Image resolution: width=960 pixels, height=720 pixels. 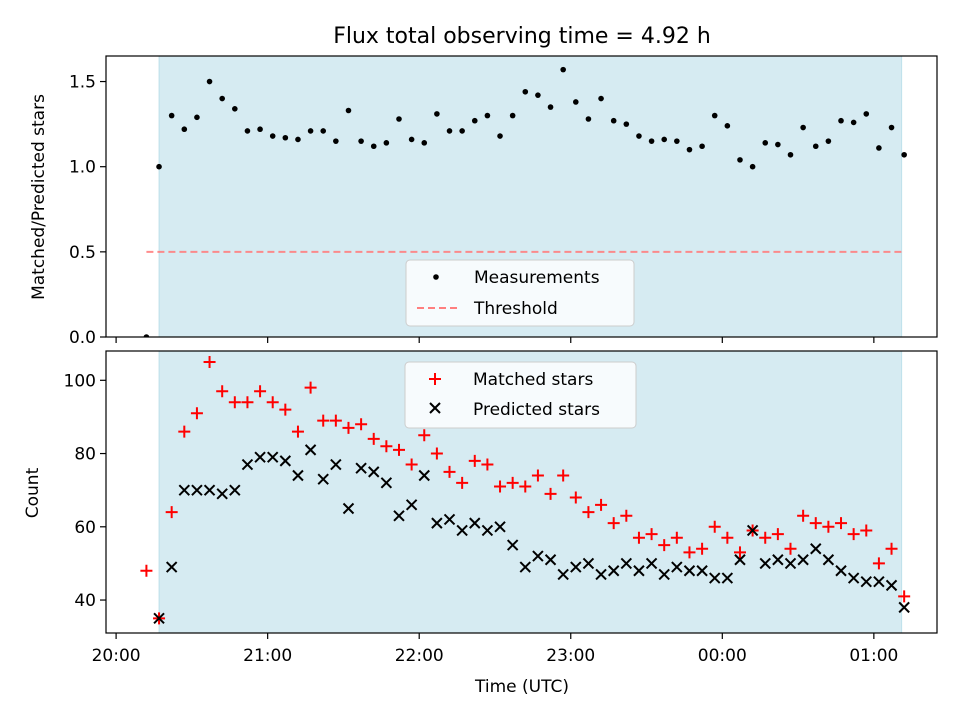 I want to click on y-tick-label: 40, so click(x=85, y=601).